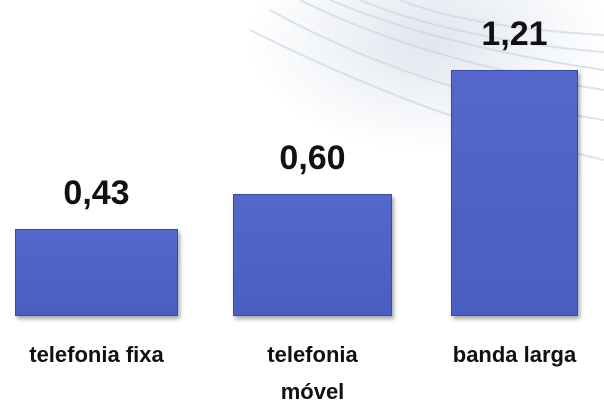  Describe the element at coordinates (514, 354) in the screenshot. I see `x-tick-label: banda larga` at that location.